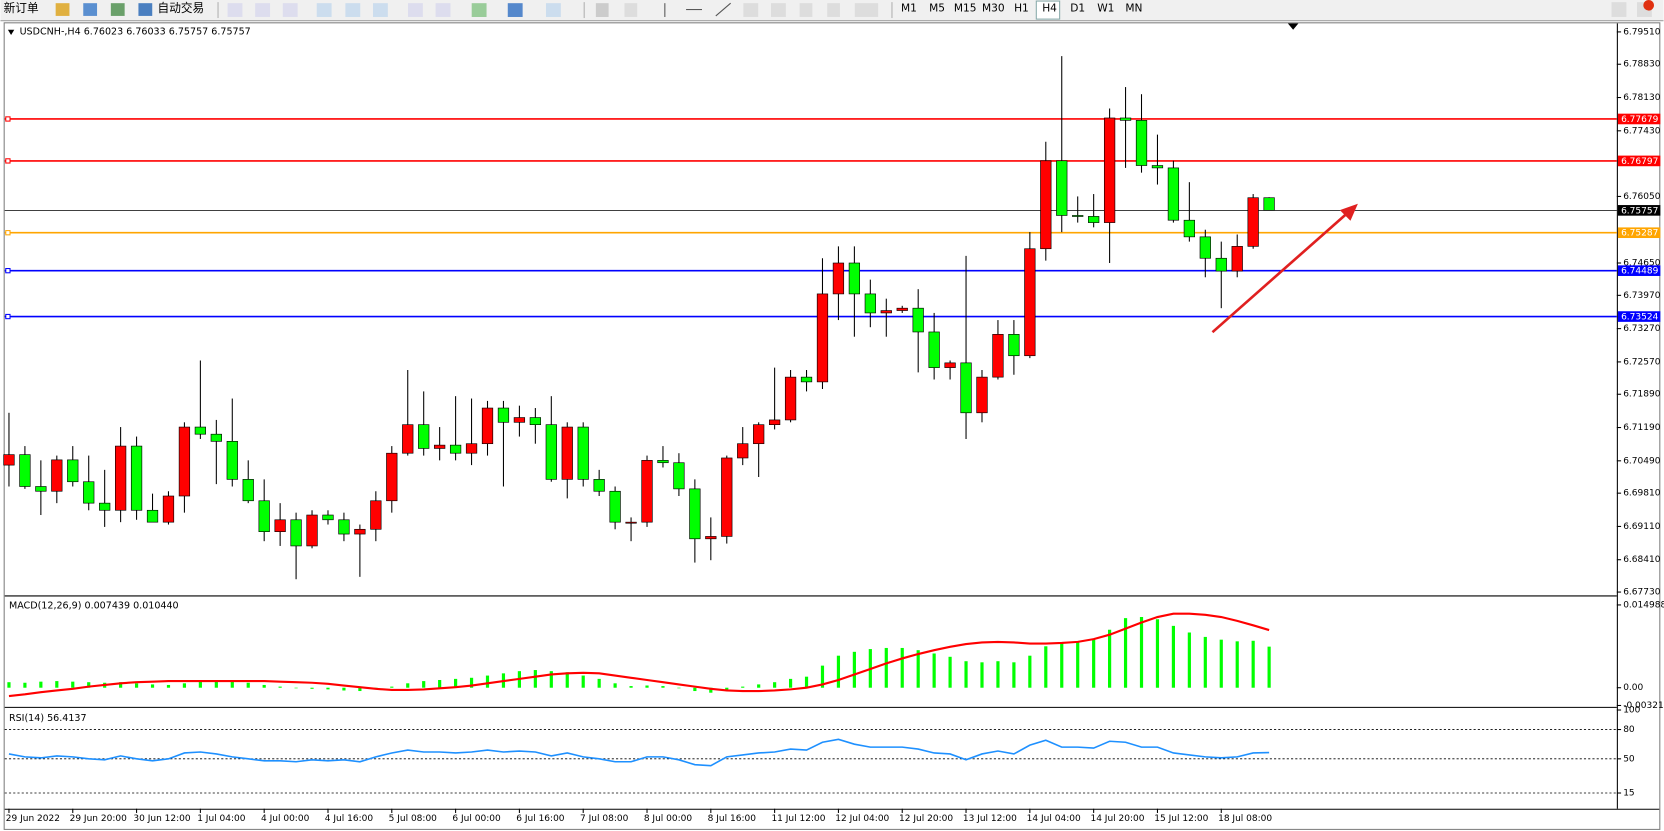  I want to click on price-label-box, so click(1639, 119).